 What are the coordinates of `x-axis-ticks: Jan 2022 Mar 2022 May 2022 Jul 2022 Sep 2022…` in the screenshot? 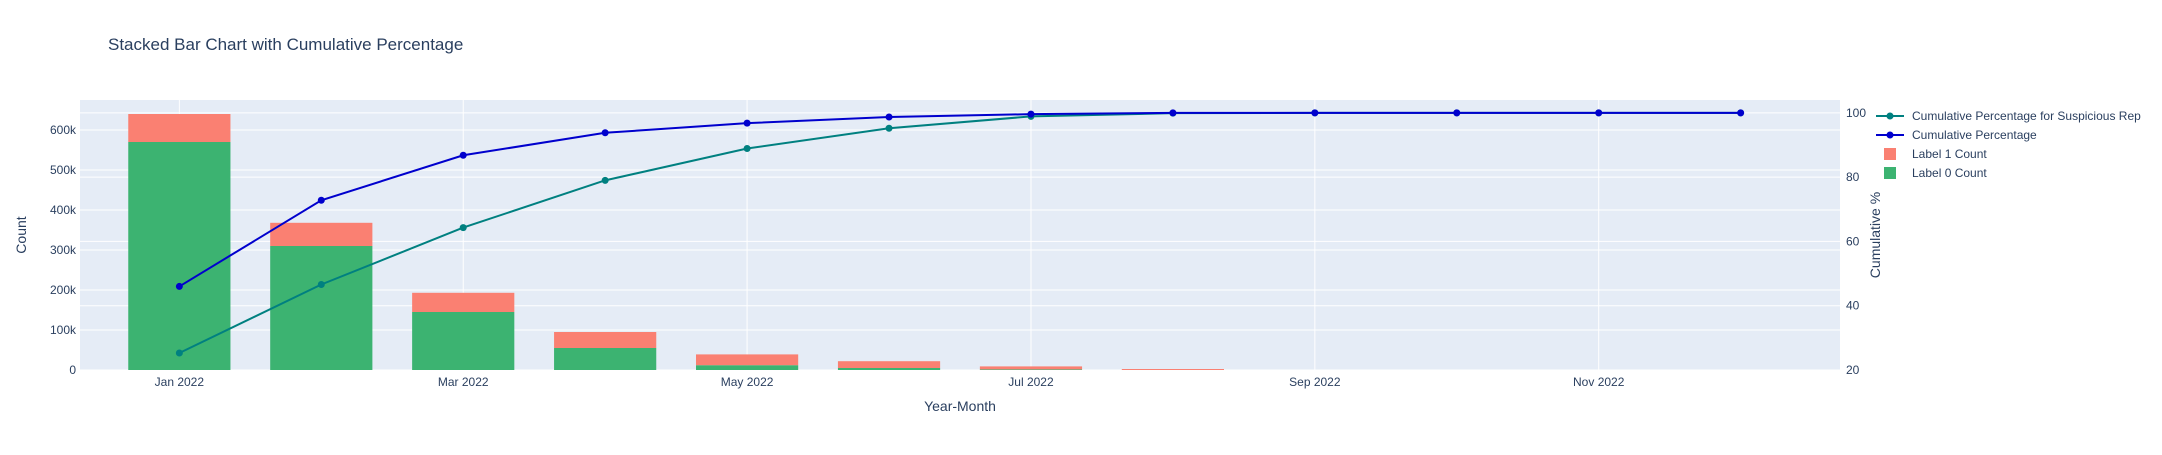 It's located at (890, 382).